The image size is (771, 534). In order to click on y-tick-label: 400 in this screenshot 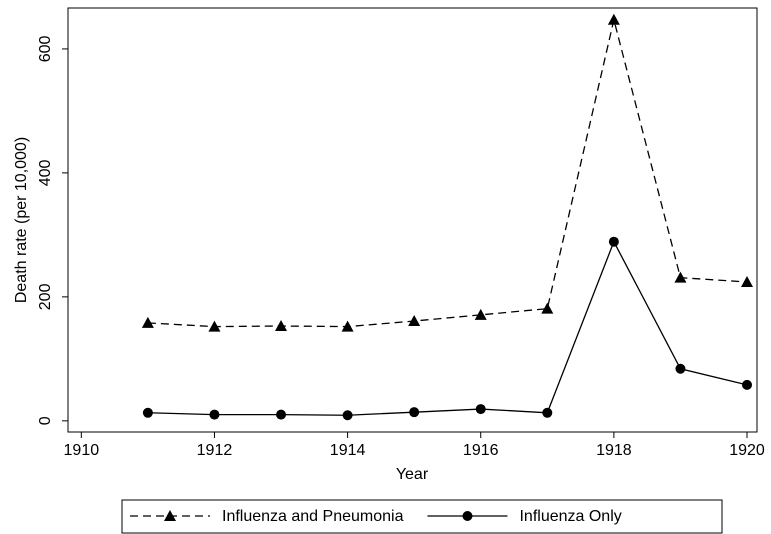, I will do `click(45, 172)`.